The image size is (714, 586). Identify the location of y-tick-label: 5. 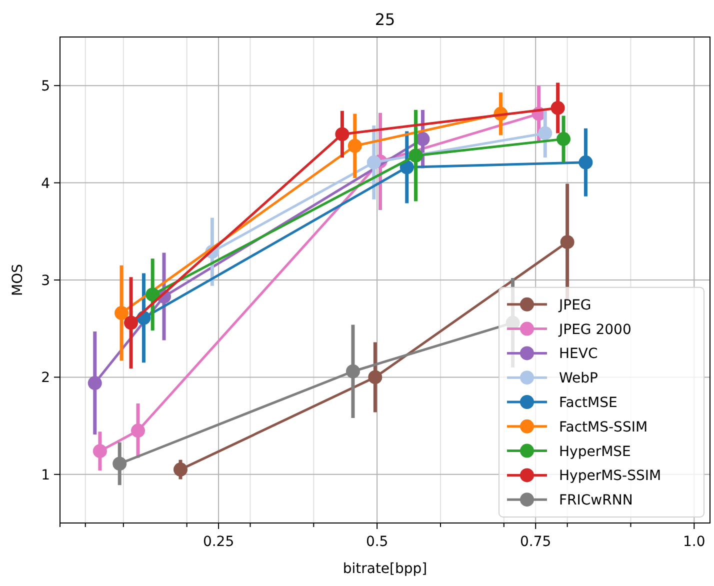
(45, 86).